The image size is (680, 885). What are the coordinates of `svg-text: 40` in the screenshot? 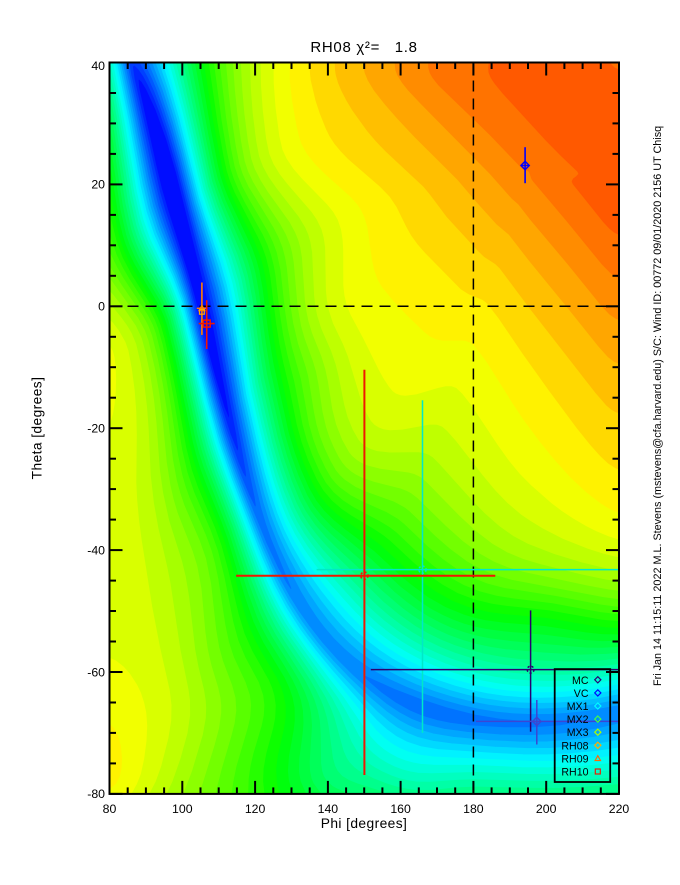 It's located at (98, 66).